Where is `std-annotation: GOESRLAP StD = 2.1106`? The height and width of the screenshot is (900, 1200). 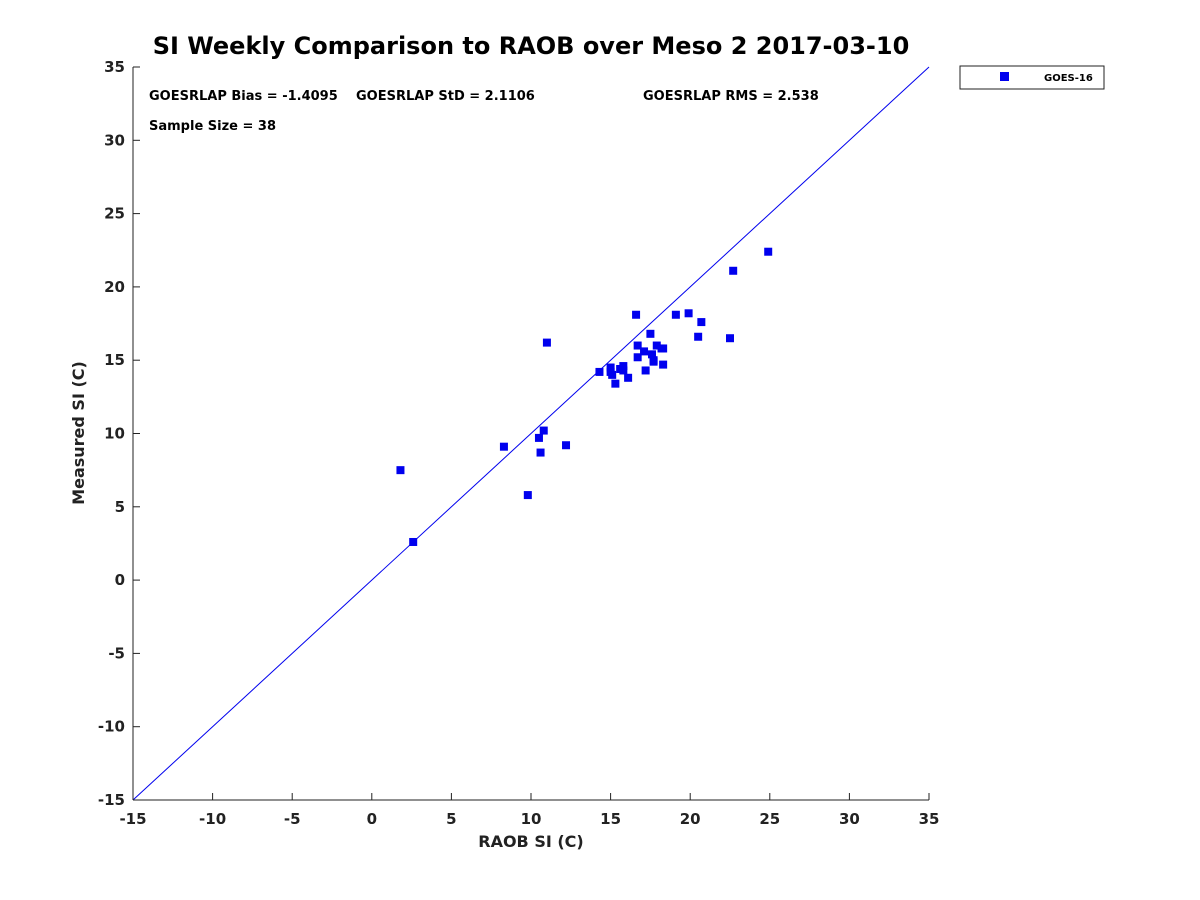 std-annotation: GOESRLAP StD = 2.1106 is located at coordinates (445, 96).